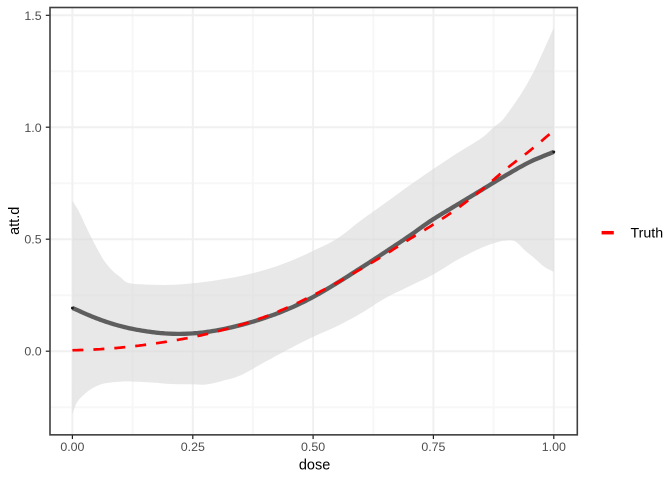 The height and width of the screenshot is (485, 672). What do you see at coordinates (32, 352) in the screenshot?
I see `svg-text: 0.0` at bounding box center [32, 352].